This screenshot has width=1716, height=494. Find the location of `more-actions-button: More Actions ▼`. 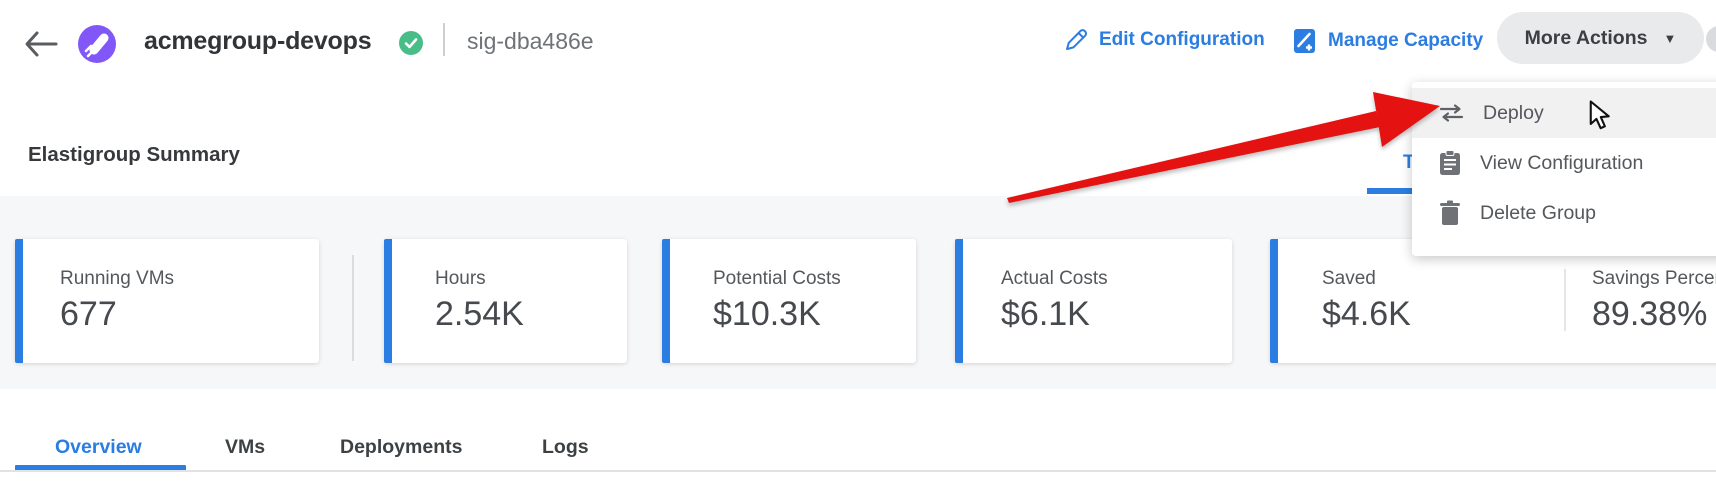

more-actions-button: More Actions ▼ is located at coordinates (1600, 38).